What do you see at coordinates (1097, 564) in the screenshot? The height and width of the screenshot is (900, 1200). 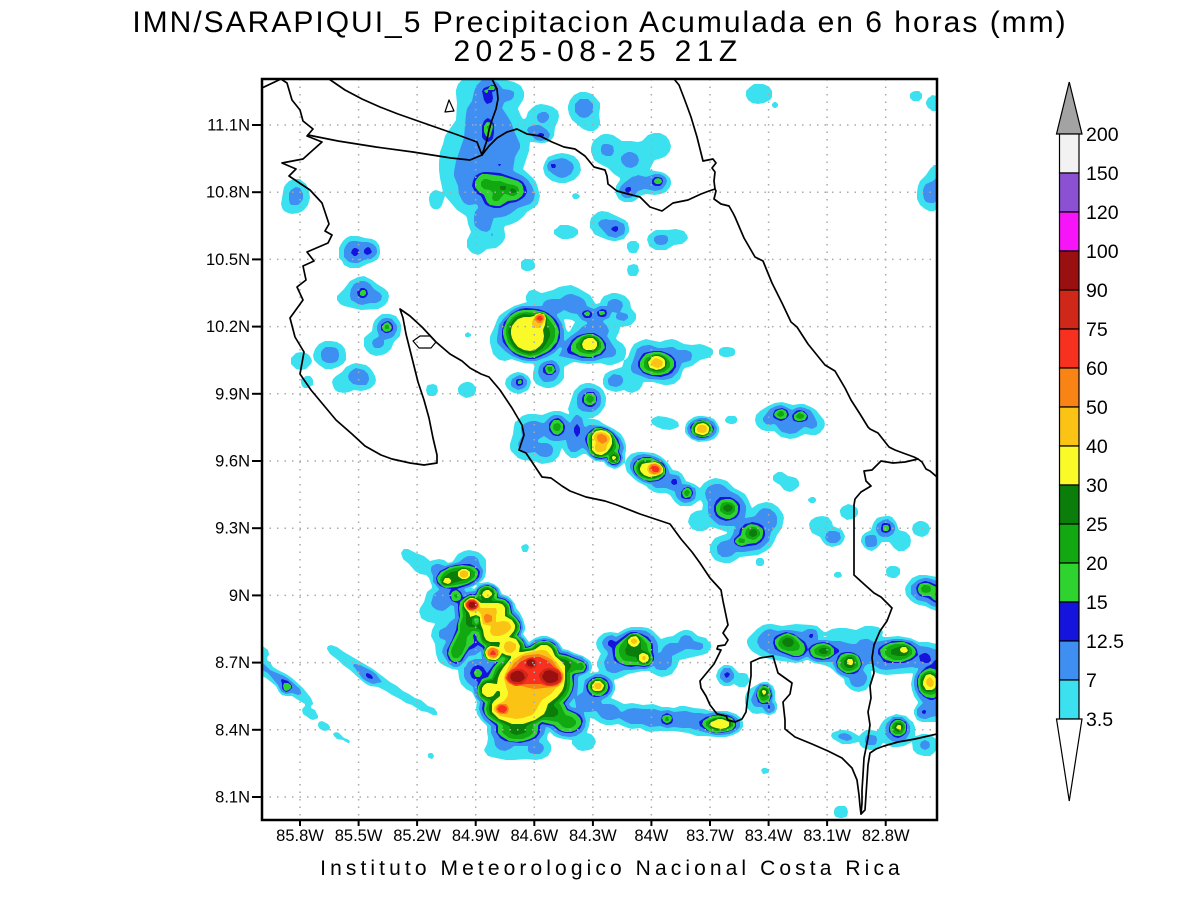 I see `svg-text: 20` at bounding box center [1097, 564].